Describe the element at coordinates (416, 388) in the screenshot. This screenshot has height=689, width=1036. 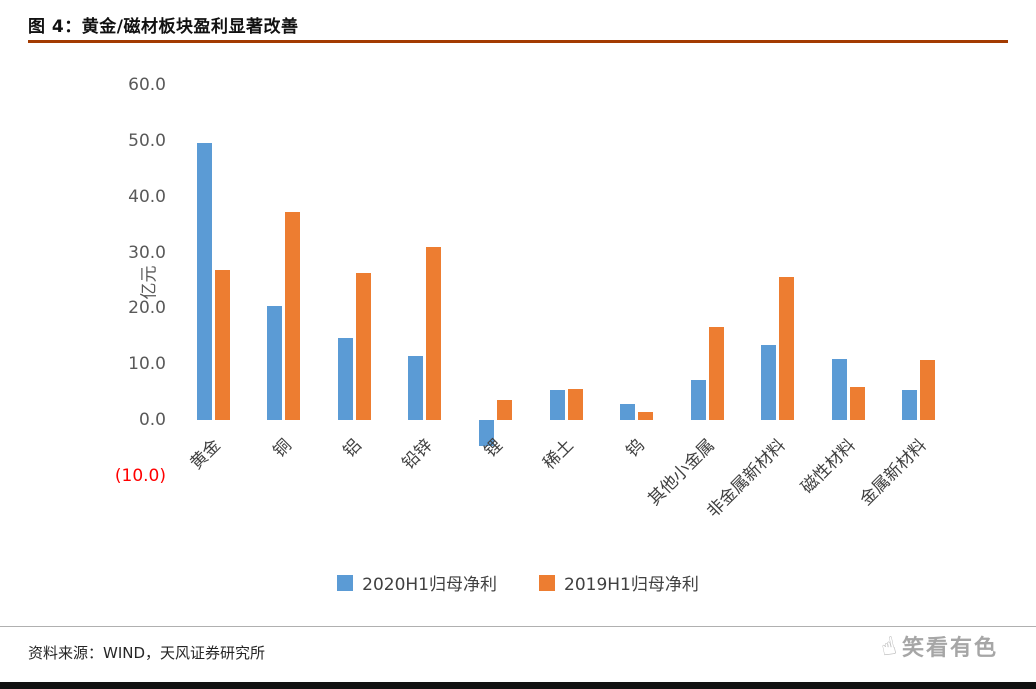
I see `bar-series0-cat3` at that location.